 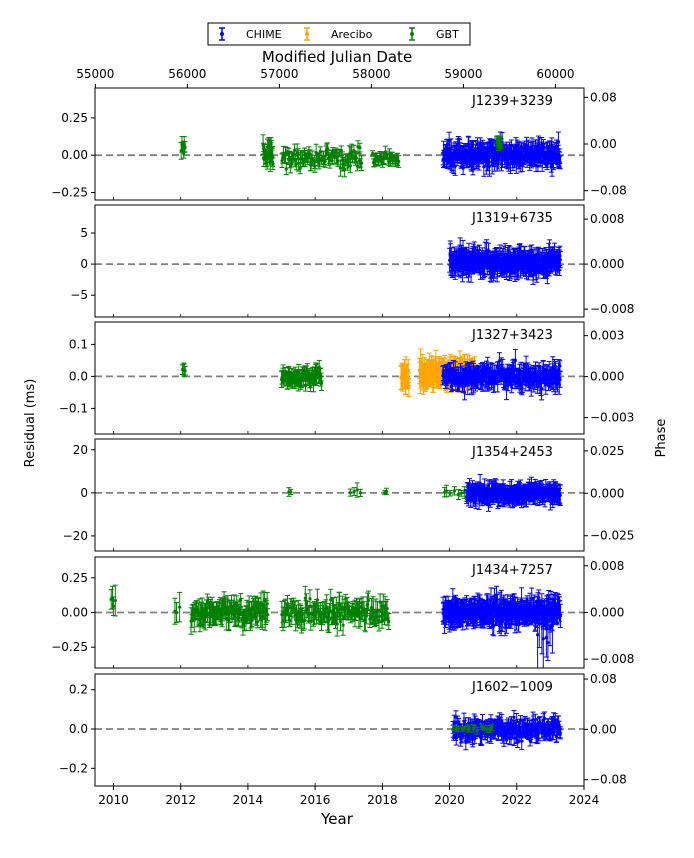 What do you see at coordinates (69, 193) in the screenshot?
I see `y-tick-label: −0.25` at bounding box center [69, 193].